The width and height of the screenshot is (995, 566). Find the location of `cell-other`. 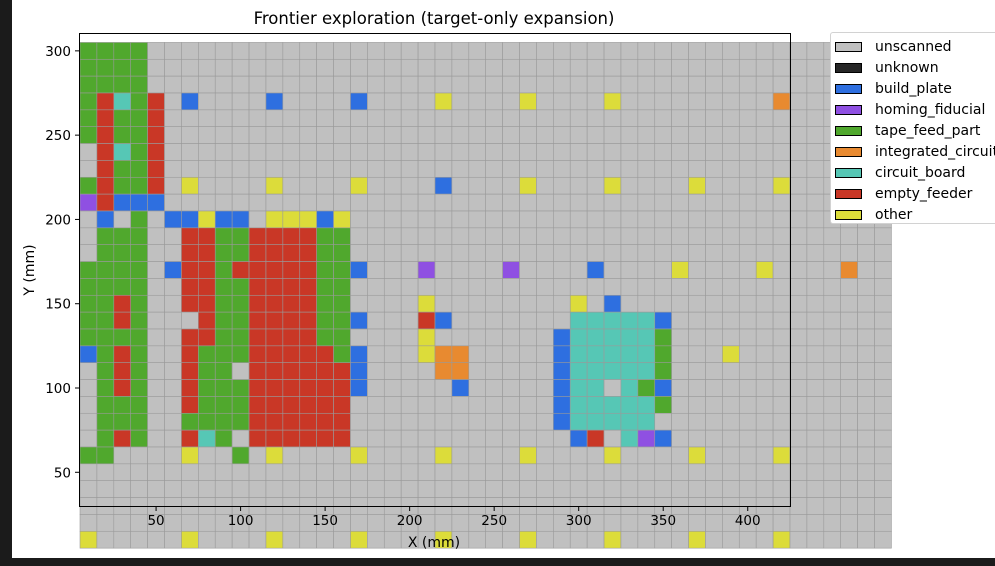

cell-other is located at coordinates (88, 539).